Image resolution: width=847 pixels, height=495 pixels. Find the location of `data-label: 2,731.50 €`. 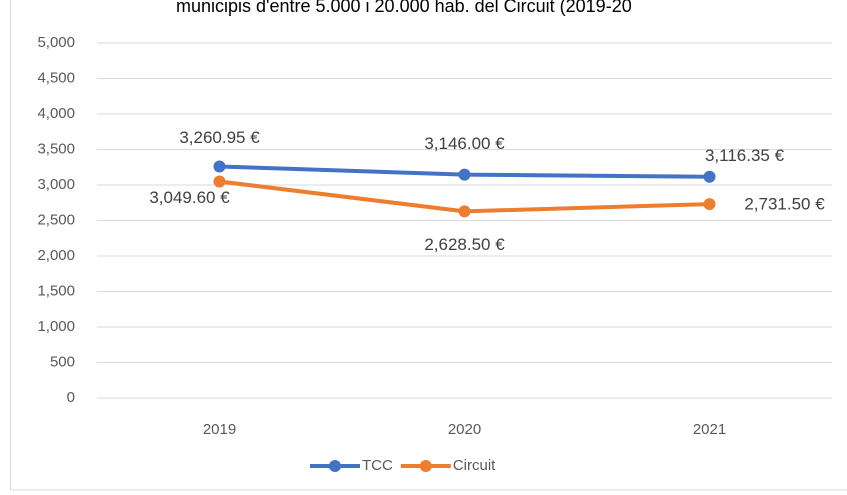

data-label: 2,731.50 € is located at coordinates (784, 204).